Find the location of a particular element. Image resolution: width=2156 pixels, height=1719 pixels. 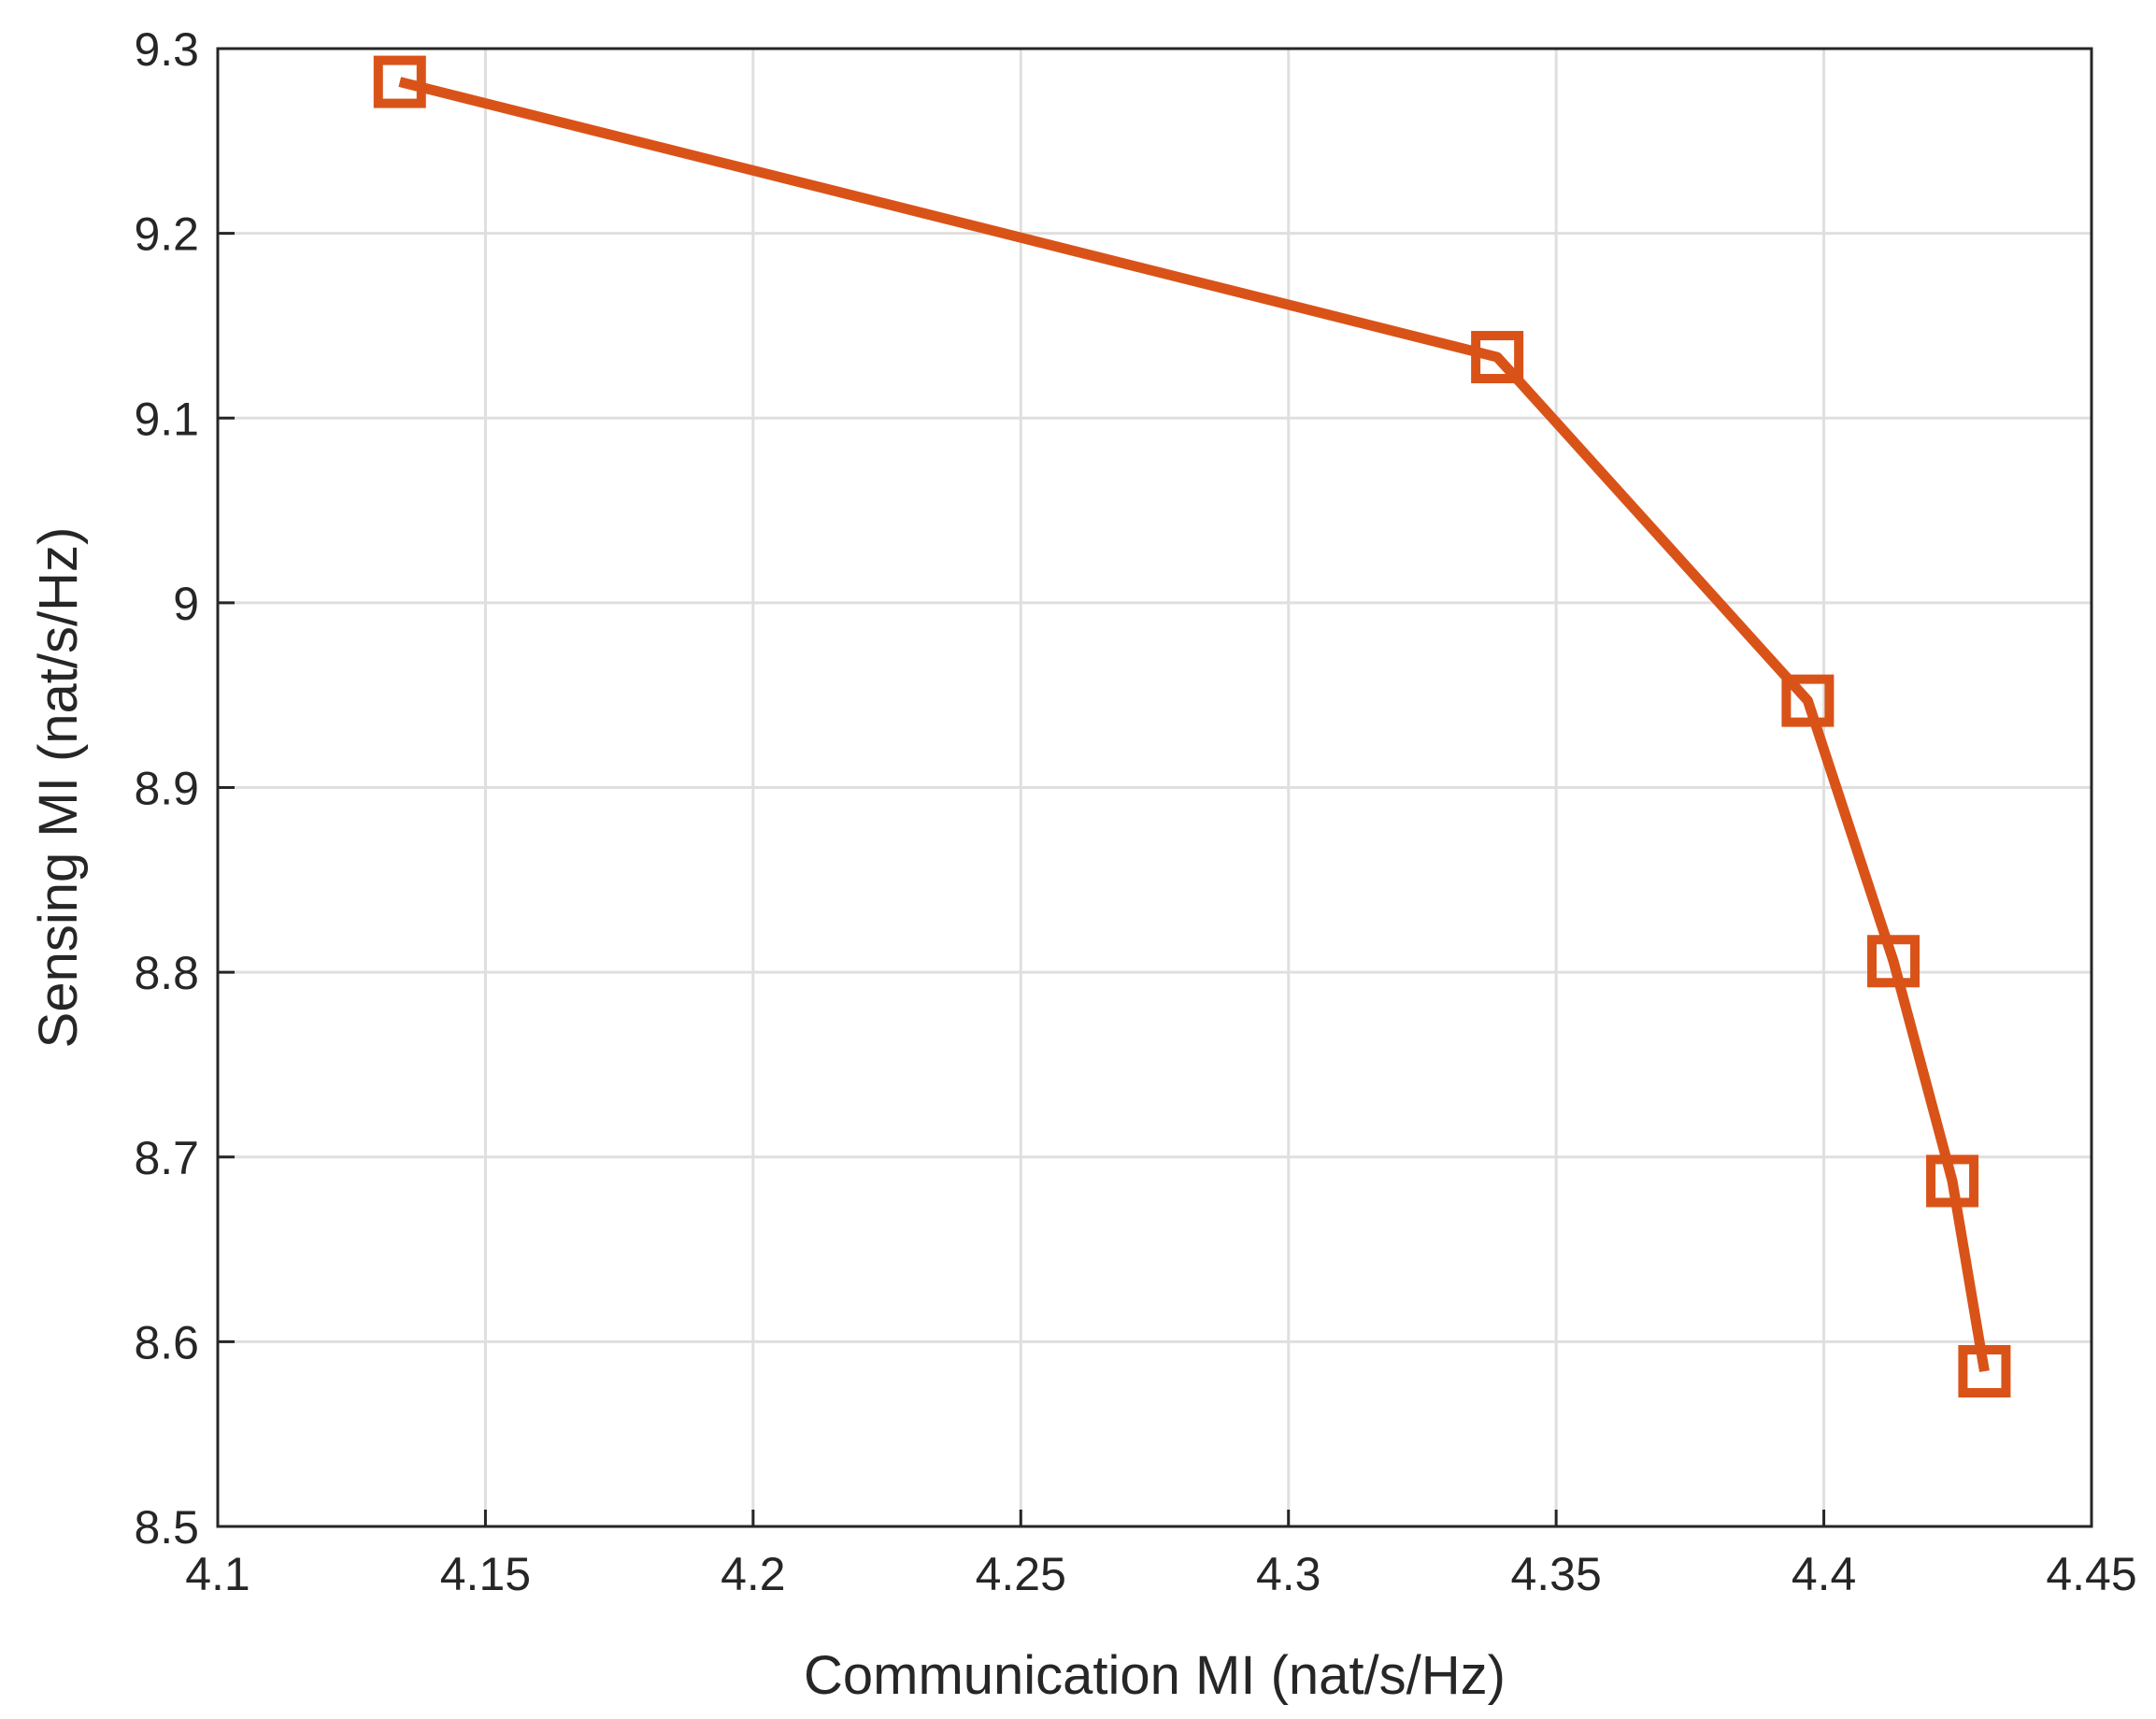

x-tick-label: 4.2 is located at coordinates (753, 1574).